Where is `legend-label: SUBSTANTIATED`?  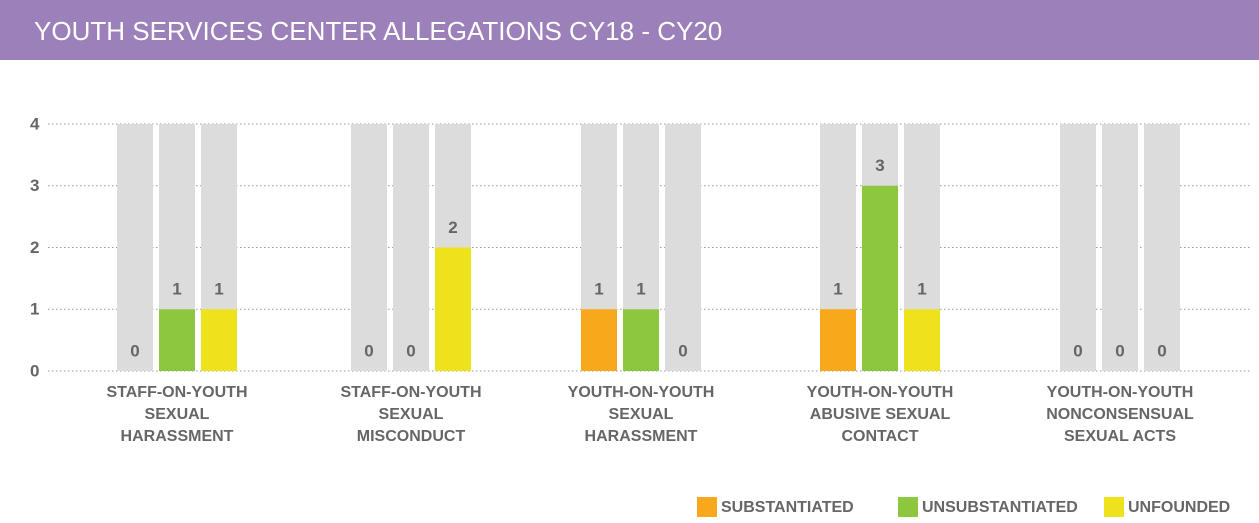 legend-label: SUBSTANTIATED is located at coordinates (787, 507).